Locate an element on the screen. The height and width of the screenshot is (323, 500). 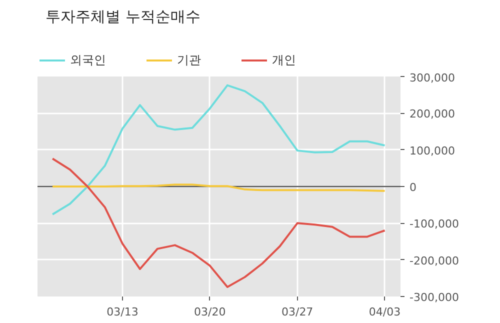
line-series is located at coordinates (219, 188).